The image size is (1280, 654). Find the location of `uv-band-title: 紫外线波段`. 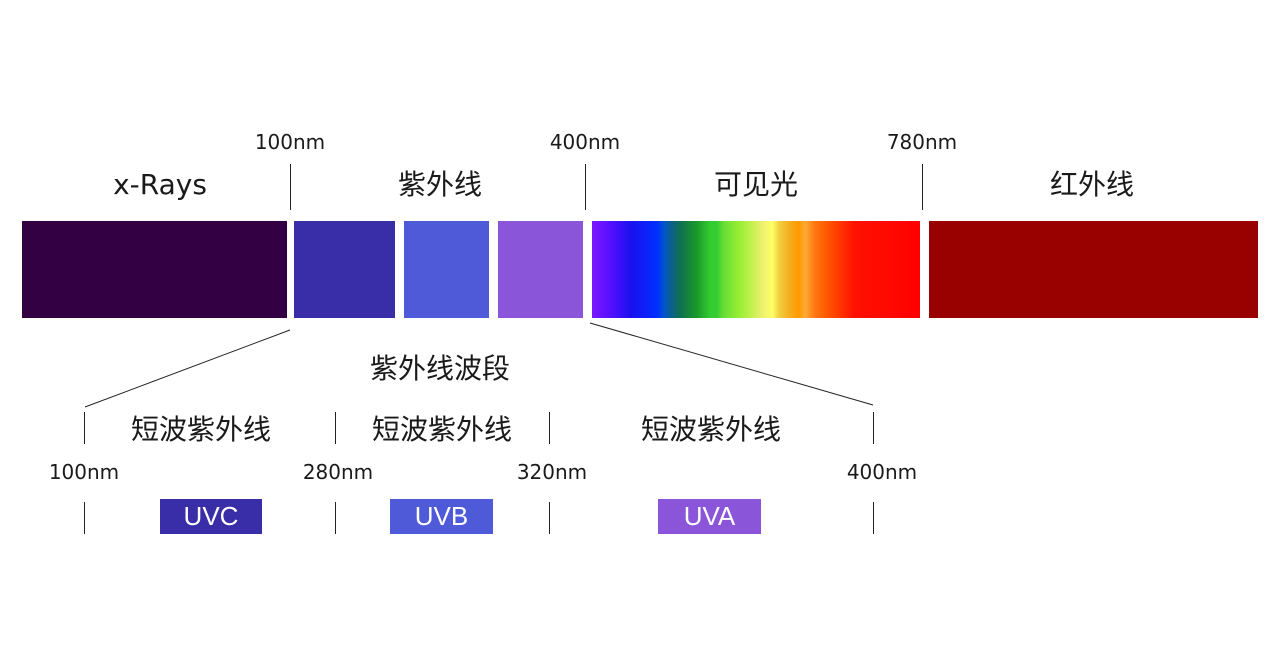

uv-band-title: 紫外线波段 is located at coordinates (439, 368).